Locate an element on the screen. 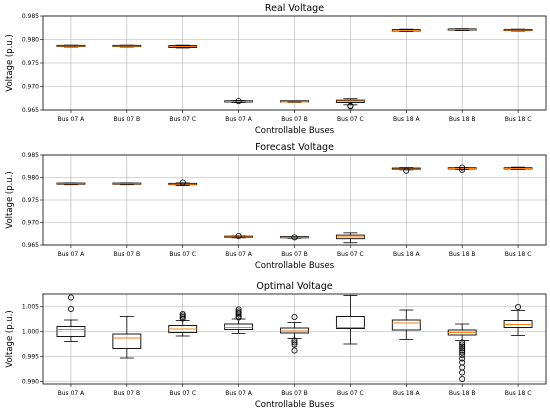 The image size is (550, 413). chart-title: Forecast Voltage is located at coordinates (294, 147).